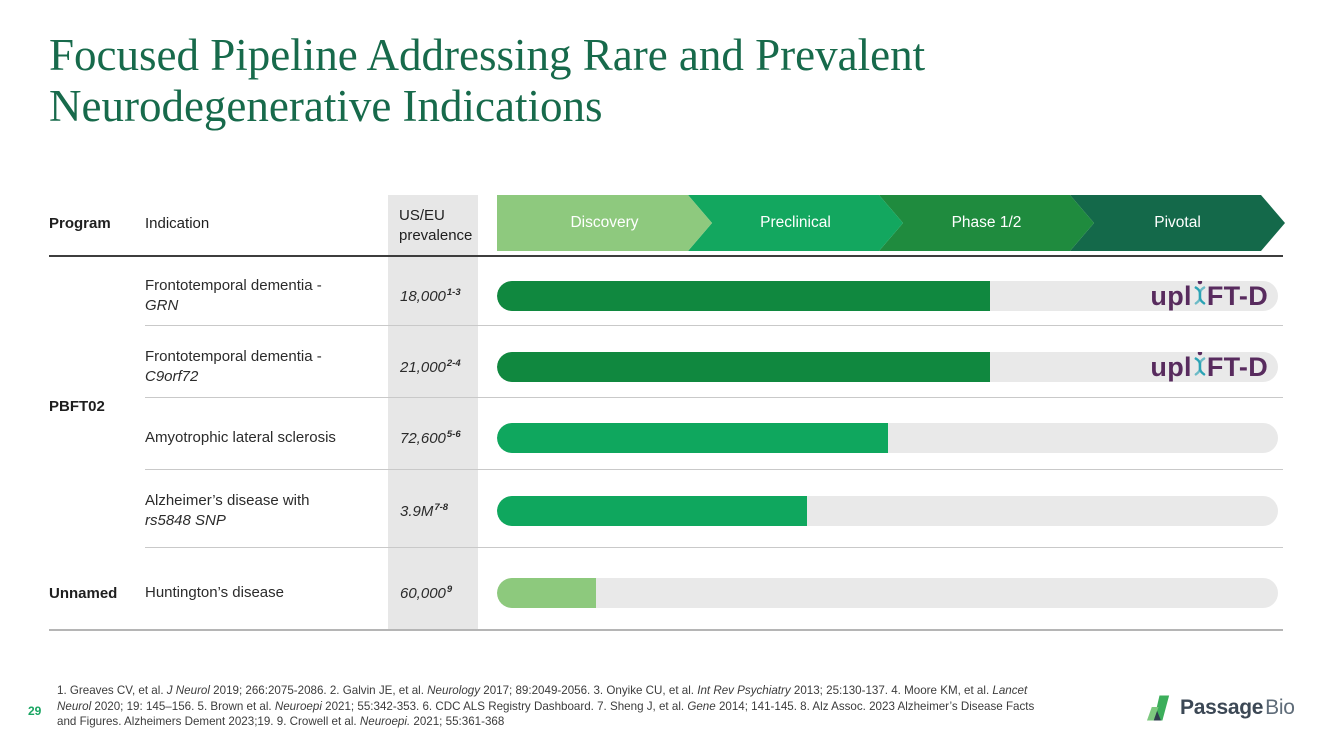 This screenshot has width=1333, height=749. I want to click on passage-bio-logo: Passage Bio, so click(1220, 708).